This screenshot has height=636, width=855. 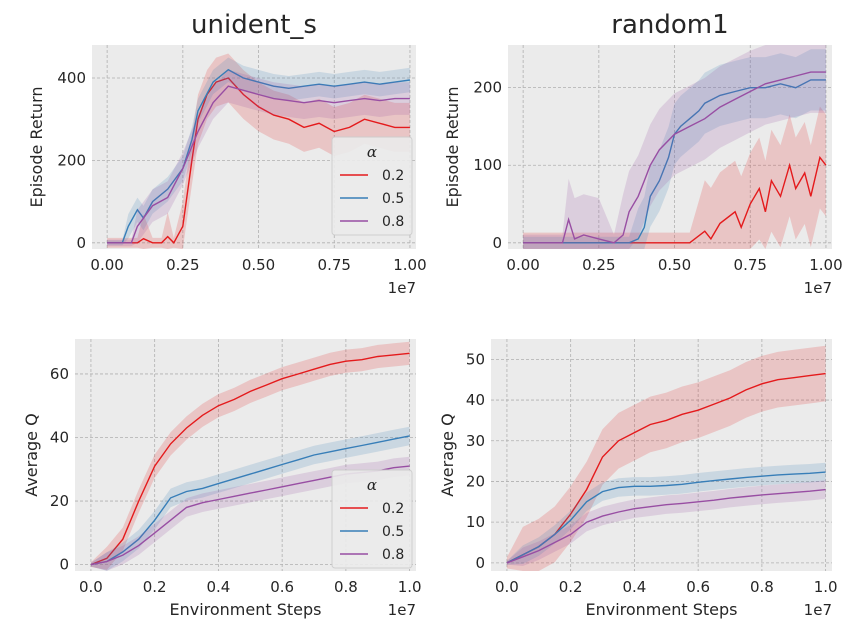 I want to click on y-tick-label: 50, so click(x=475, y=359).